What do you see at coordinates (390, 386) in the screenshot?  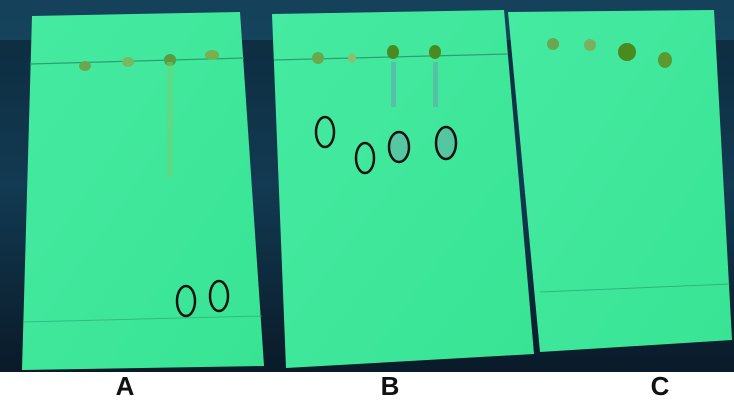 I see `plate-label: B` at bounding box center [390, 386].